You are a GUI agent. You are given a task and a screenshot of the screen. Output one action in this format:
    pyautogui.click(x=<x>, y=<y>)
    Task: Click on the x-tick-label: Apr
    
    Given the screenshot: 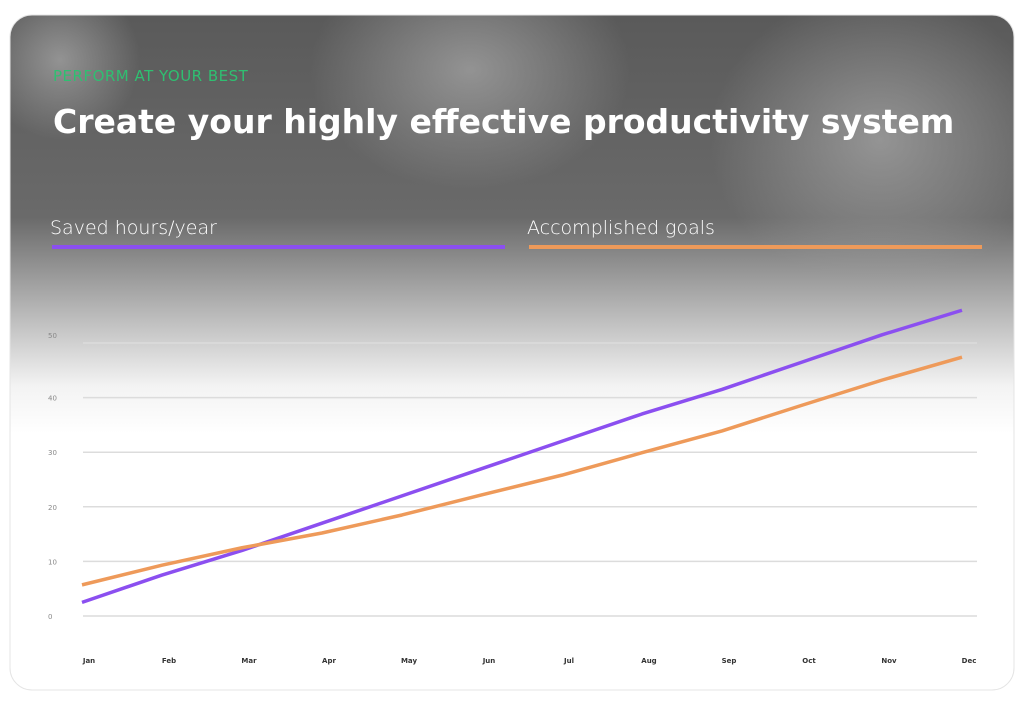 What is the action you would take?
    pyautogui.click(x=329, y=661)
    